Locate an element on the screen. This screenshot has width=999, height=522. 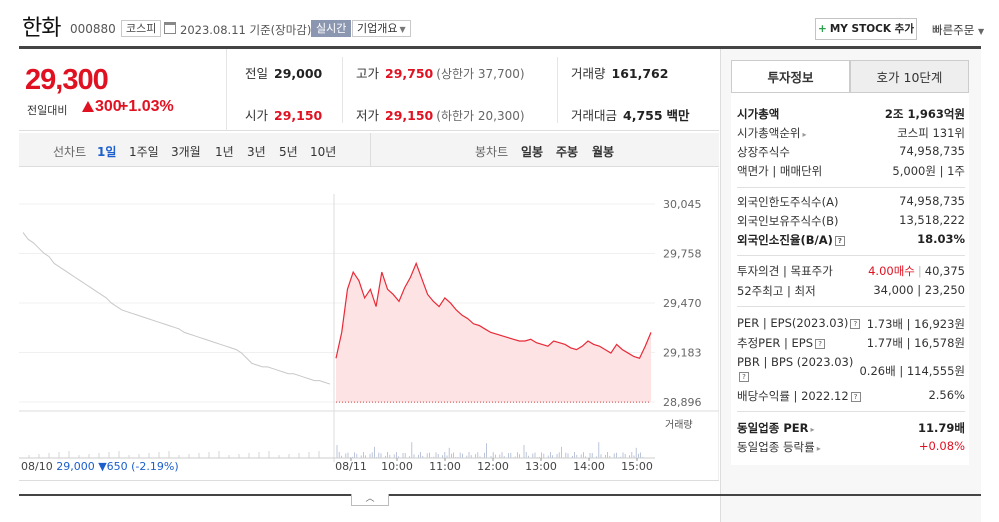
info-label: 시가총액순위 is located at coordinates (769, 133).